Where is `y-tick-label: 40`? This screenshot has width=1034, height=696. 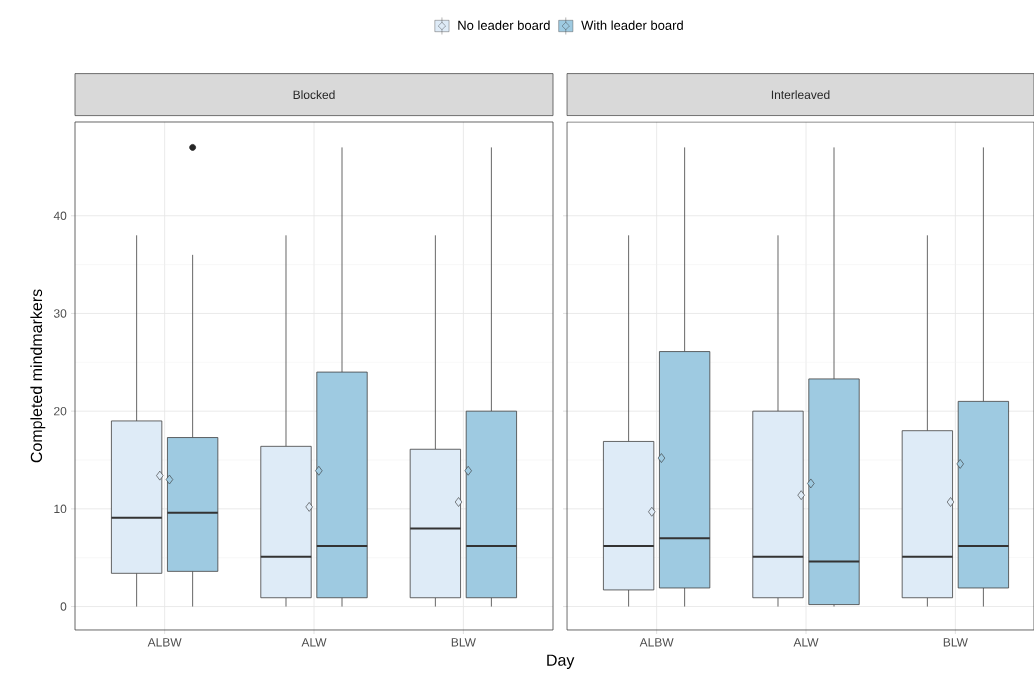
y-tick-label: 40 is located at coordinates (60, 216).